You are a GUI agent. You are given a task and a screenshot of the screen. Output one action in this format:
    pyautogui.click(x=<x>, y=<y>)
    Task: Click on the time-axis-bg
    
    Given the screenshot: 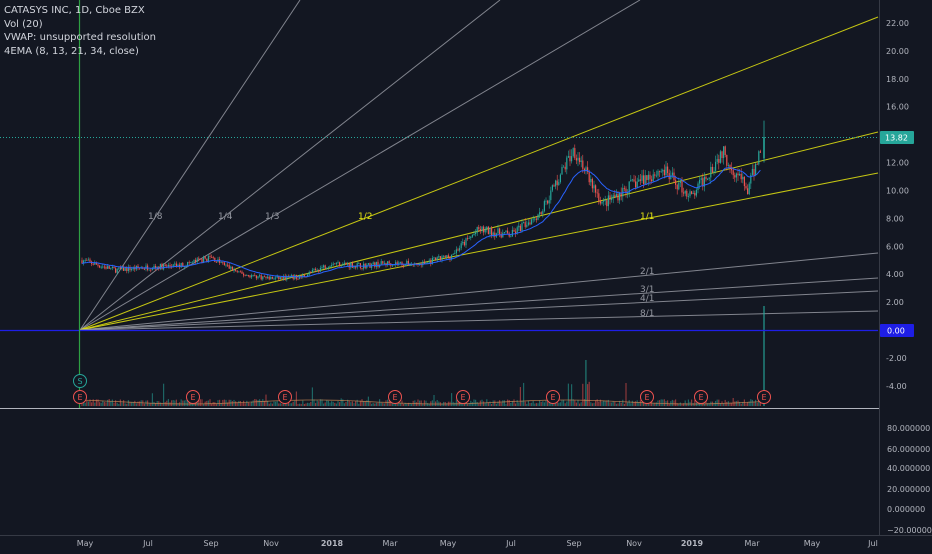 What is the action you would take?
    pyautogui.click(x=466, y=543)
    